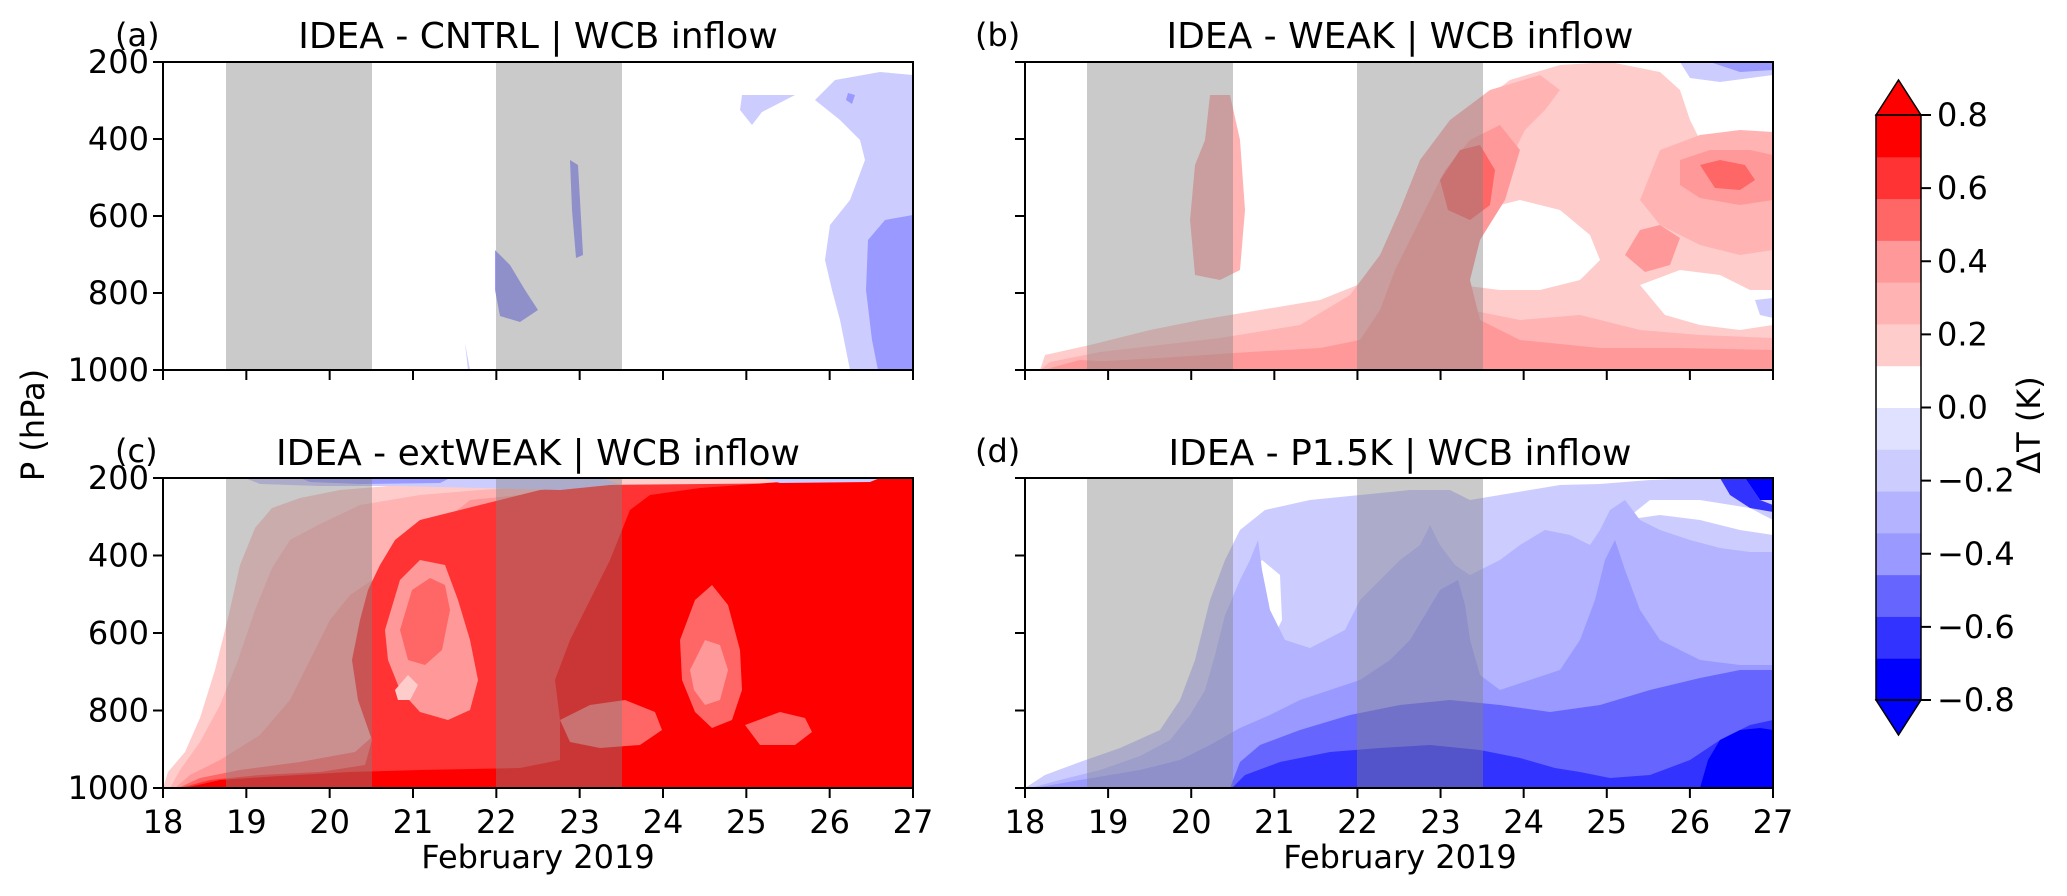 This screenshot has height=896, width=2067. I want to click on contour-b-neg1b, so click(1764, 308).